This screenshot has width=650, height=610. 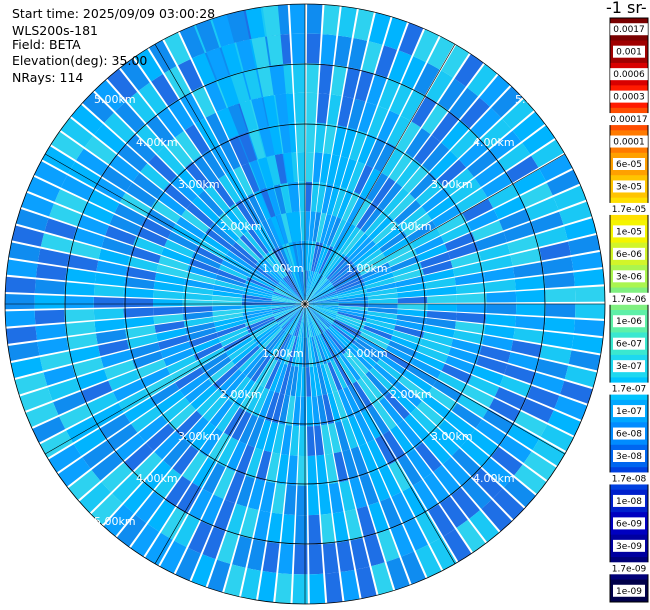 What do you see at coordinates (367, 268) in the screenshot?
I see `range-label: 1.00km` at bounding box center [367, 268].